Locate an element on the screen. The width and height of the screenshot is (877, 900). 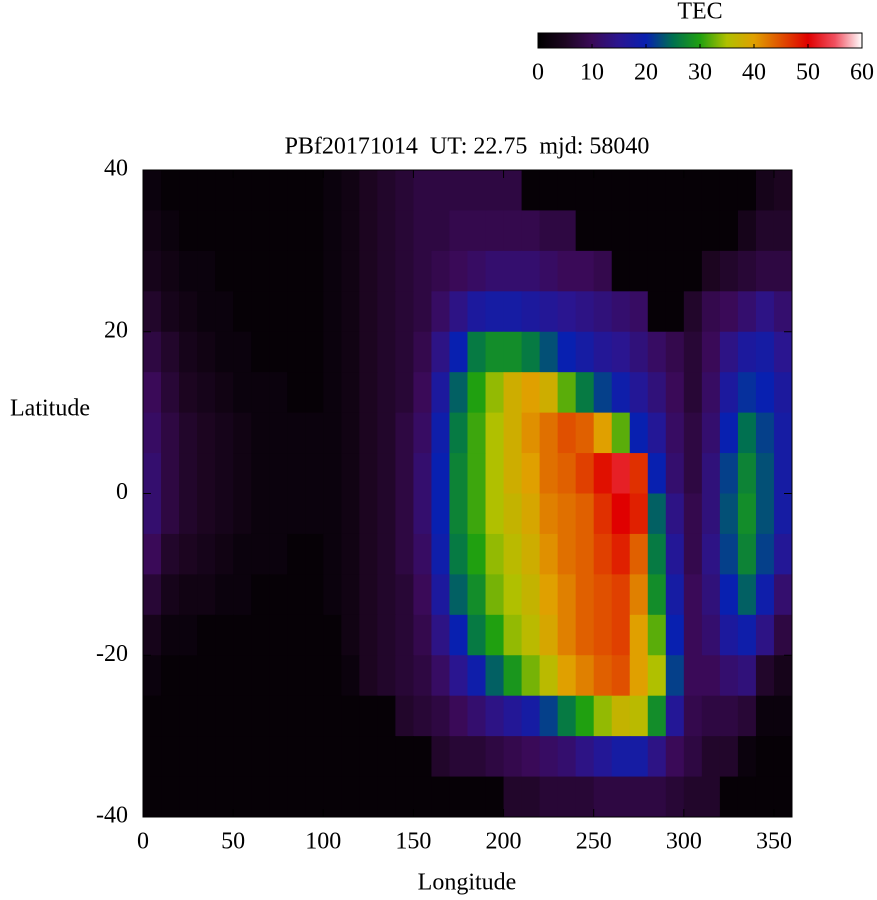
x-tick-label: 100 is located at coordinates (323, 842).